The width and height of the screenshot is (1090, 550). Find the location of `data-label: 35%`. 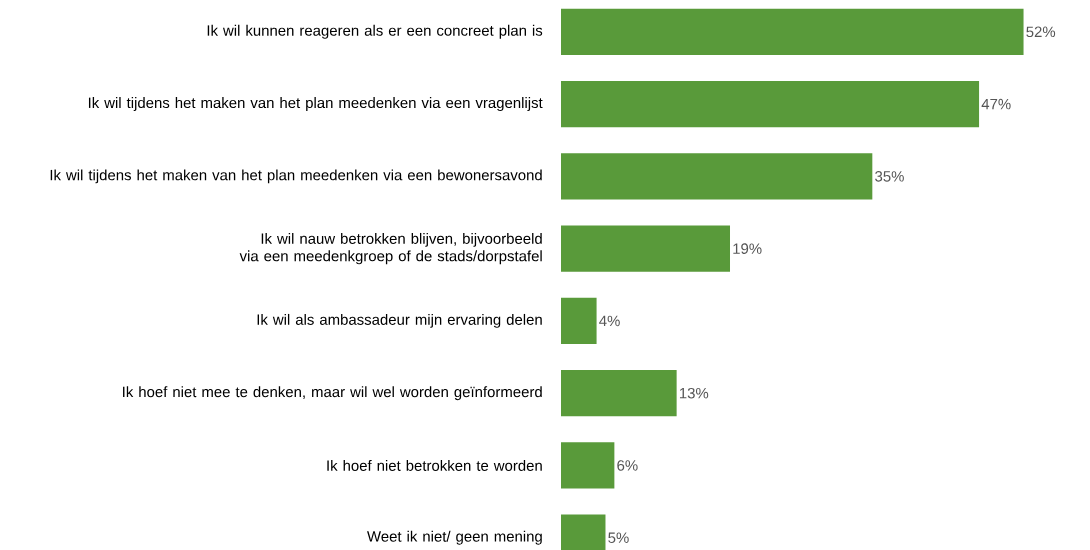

data-label: 35% is located at coordinates (889, 176).